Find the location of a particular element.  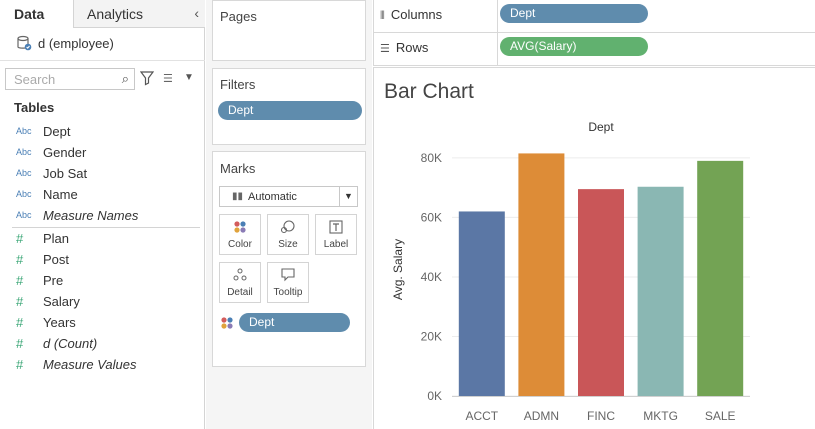

list-view-icon: ☰ is located at coordinates (168, 79).